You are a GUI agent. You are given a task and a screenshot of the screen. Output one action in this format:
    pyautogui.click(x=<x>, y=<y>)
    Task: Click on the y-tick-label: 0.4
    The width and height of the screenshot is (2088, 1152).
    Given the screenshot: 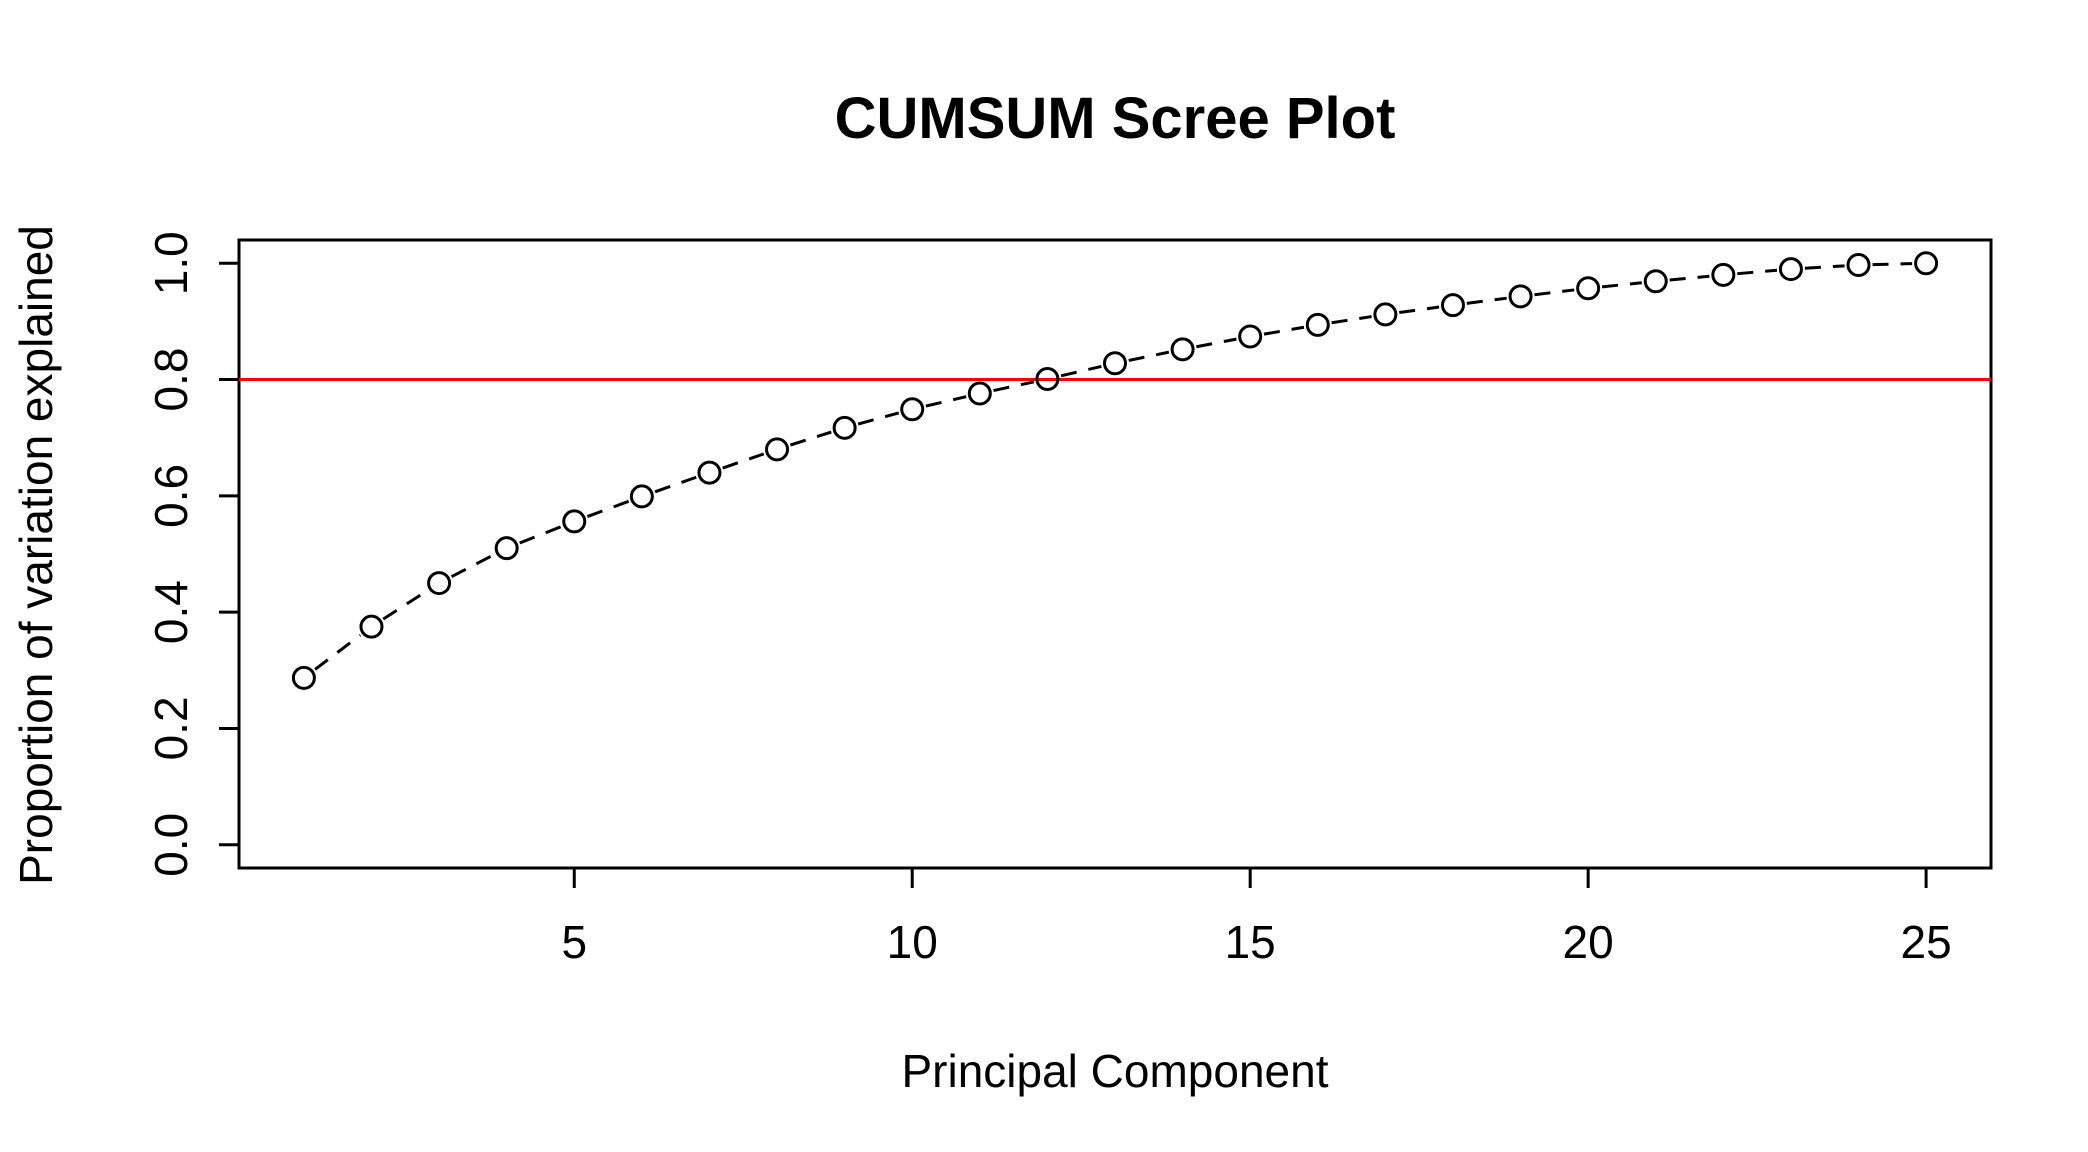 What is the action you would take?
    pyautogui.click(x=171, y=612)
    